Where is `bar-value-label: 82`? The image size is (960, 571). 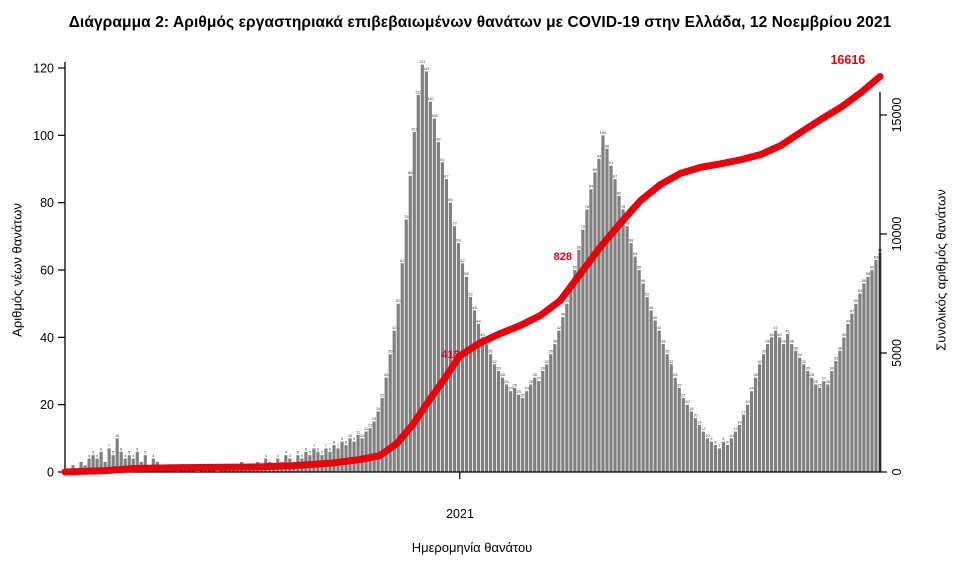
bar-value-label: 82 is located at coordinates (619, 192).